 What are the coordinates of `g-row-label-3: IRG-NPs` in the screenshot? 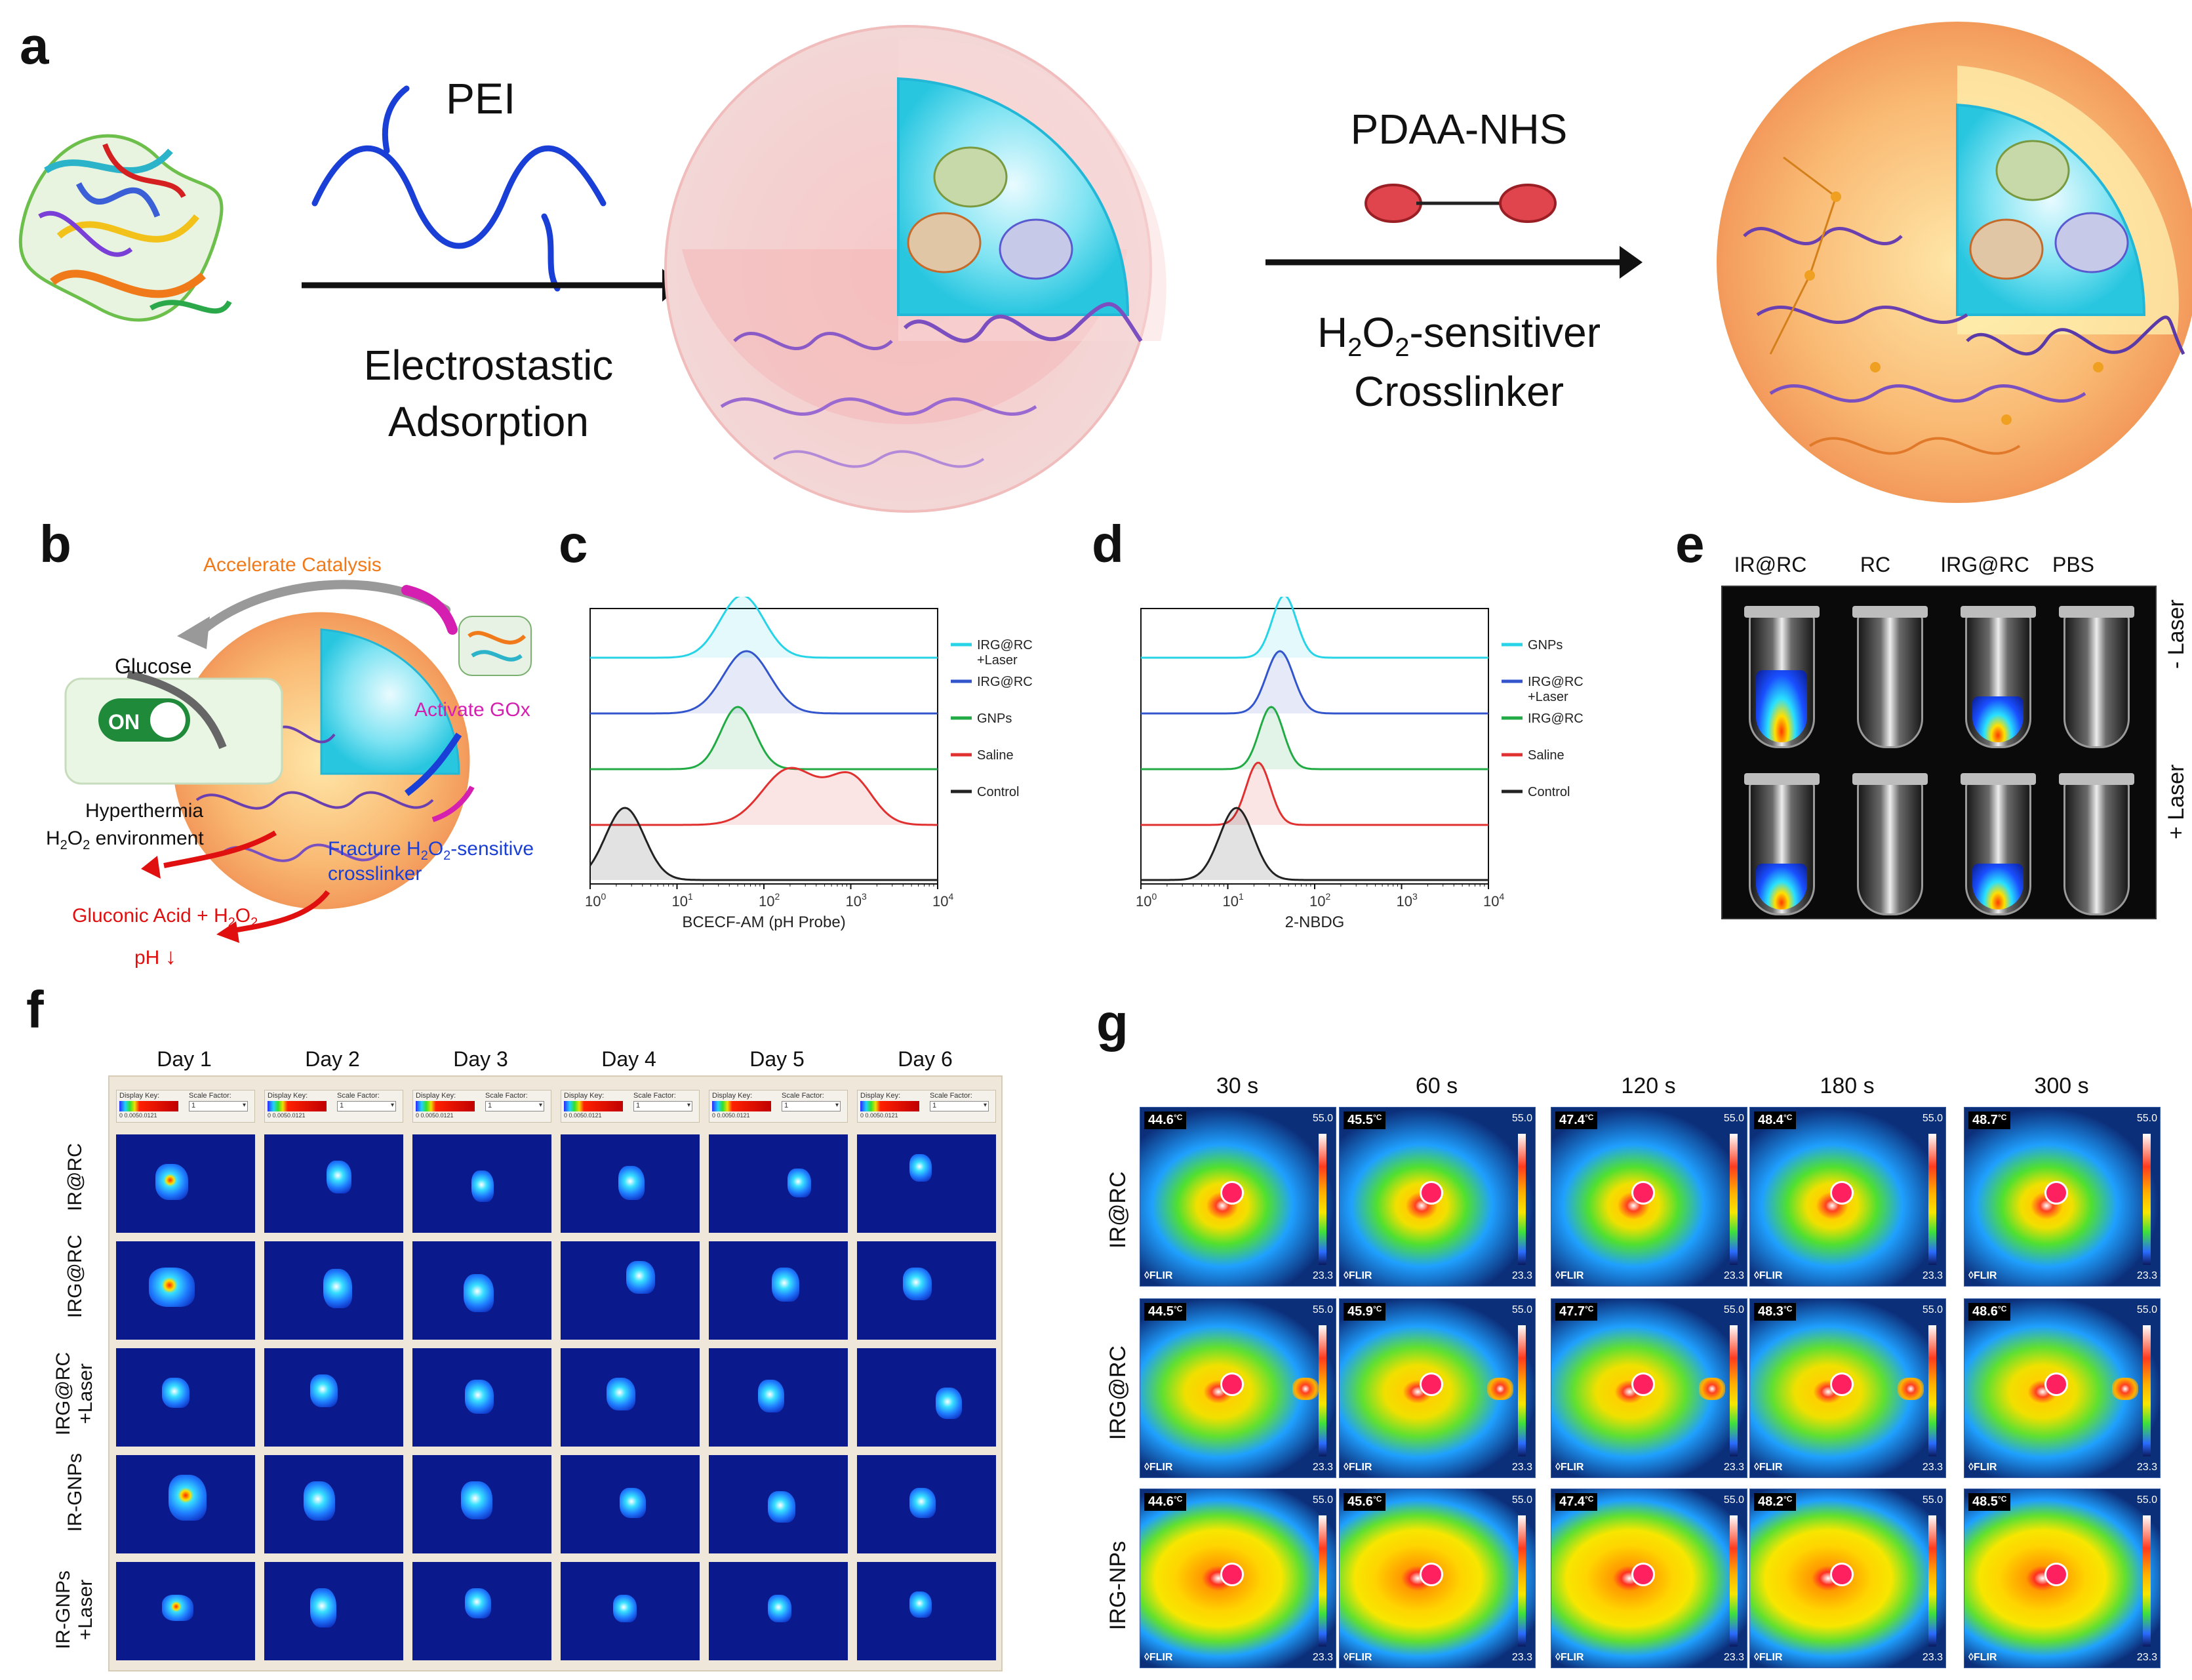 It's located at (1118, 1585).